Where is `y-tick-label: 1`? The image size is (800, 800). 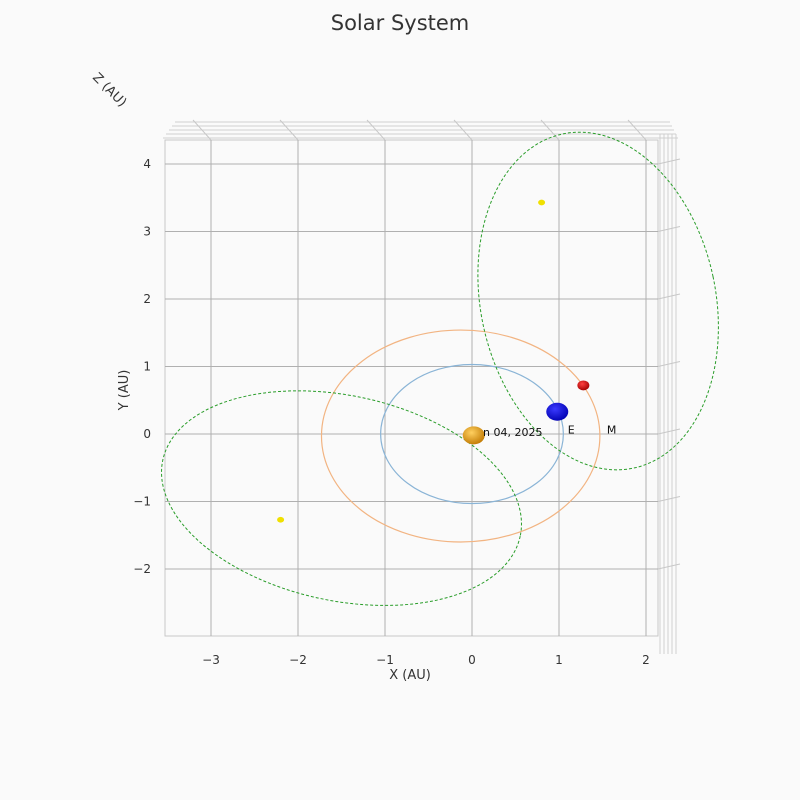 y-tick-label: 1 is located at coordinates (147, 367).